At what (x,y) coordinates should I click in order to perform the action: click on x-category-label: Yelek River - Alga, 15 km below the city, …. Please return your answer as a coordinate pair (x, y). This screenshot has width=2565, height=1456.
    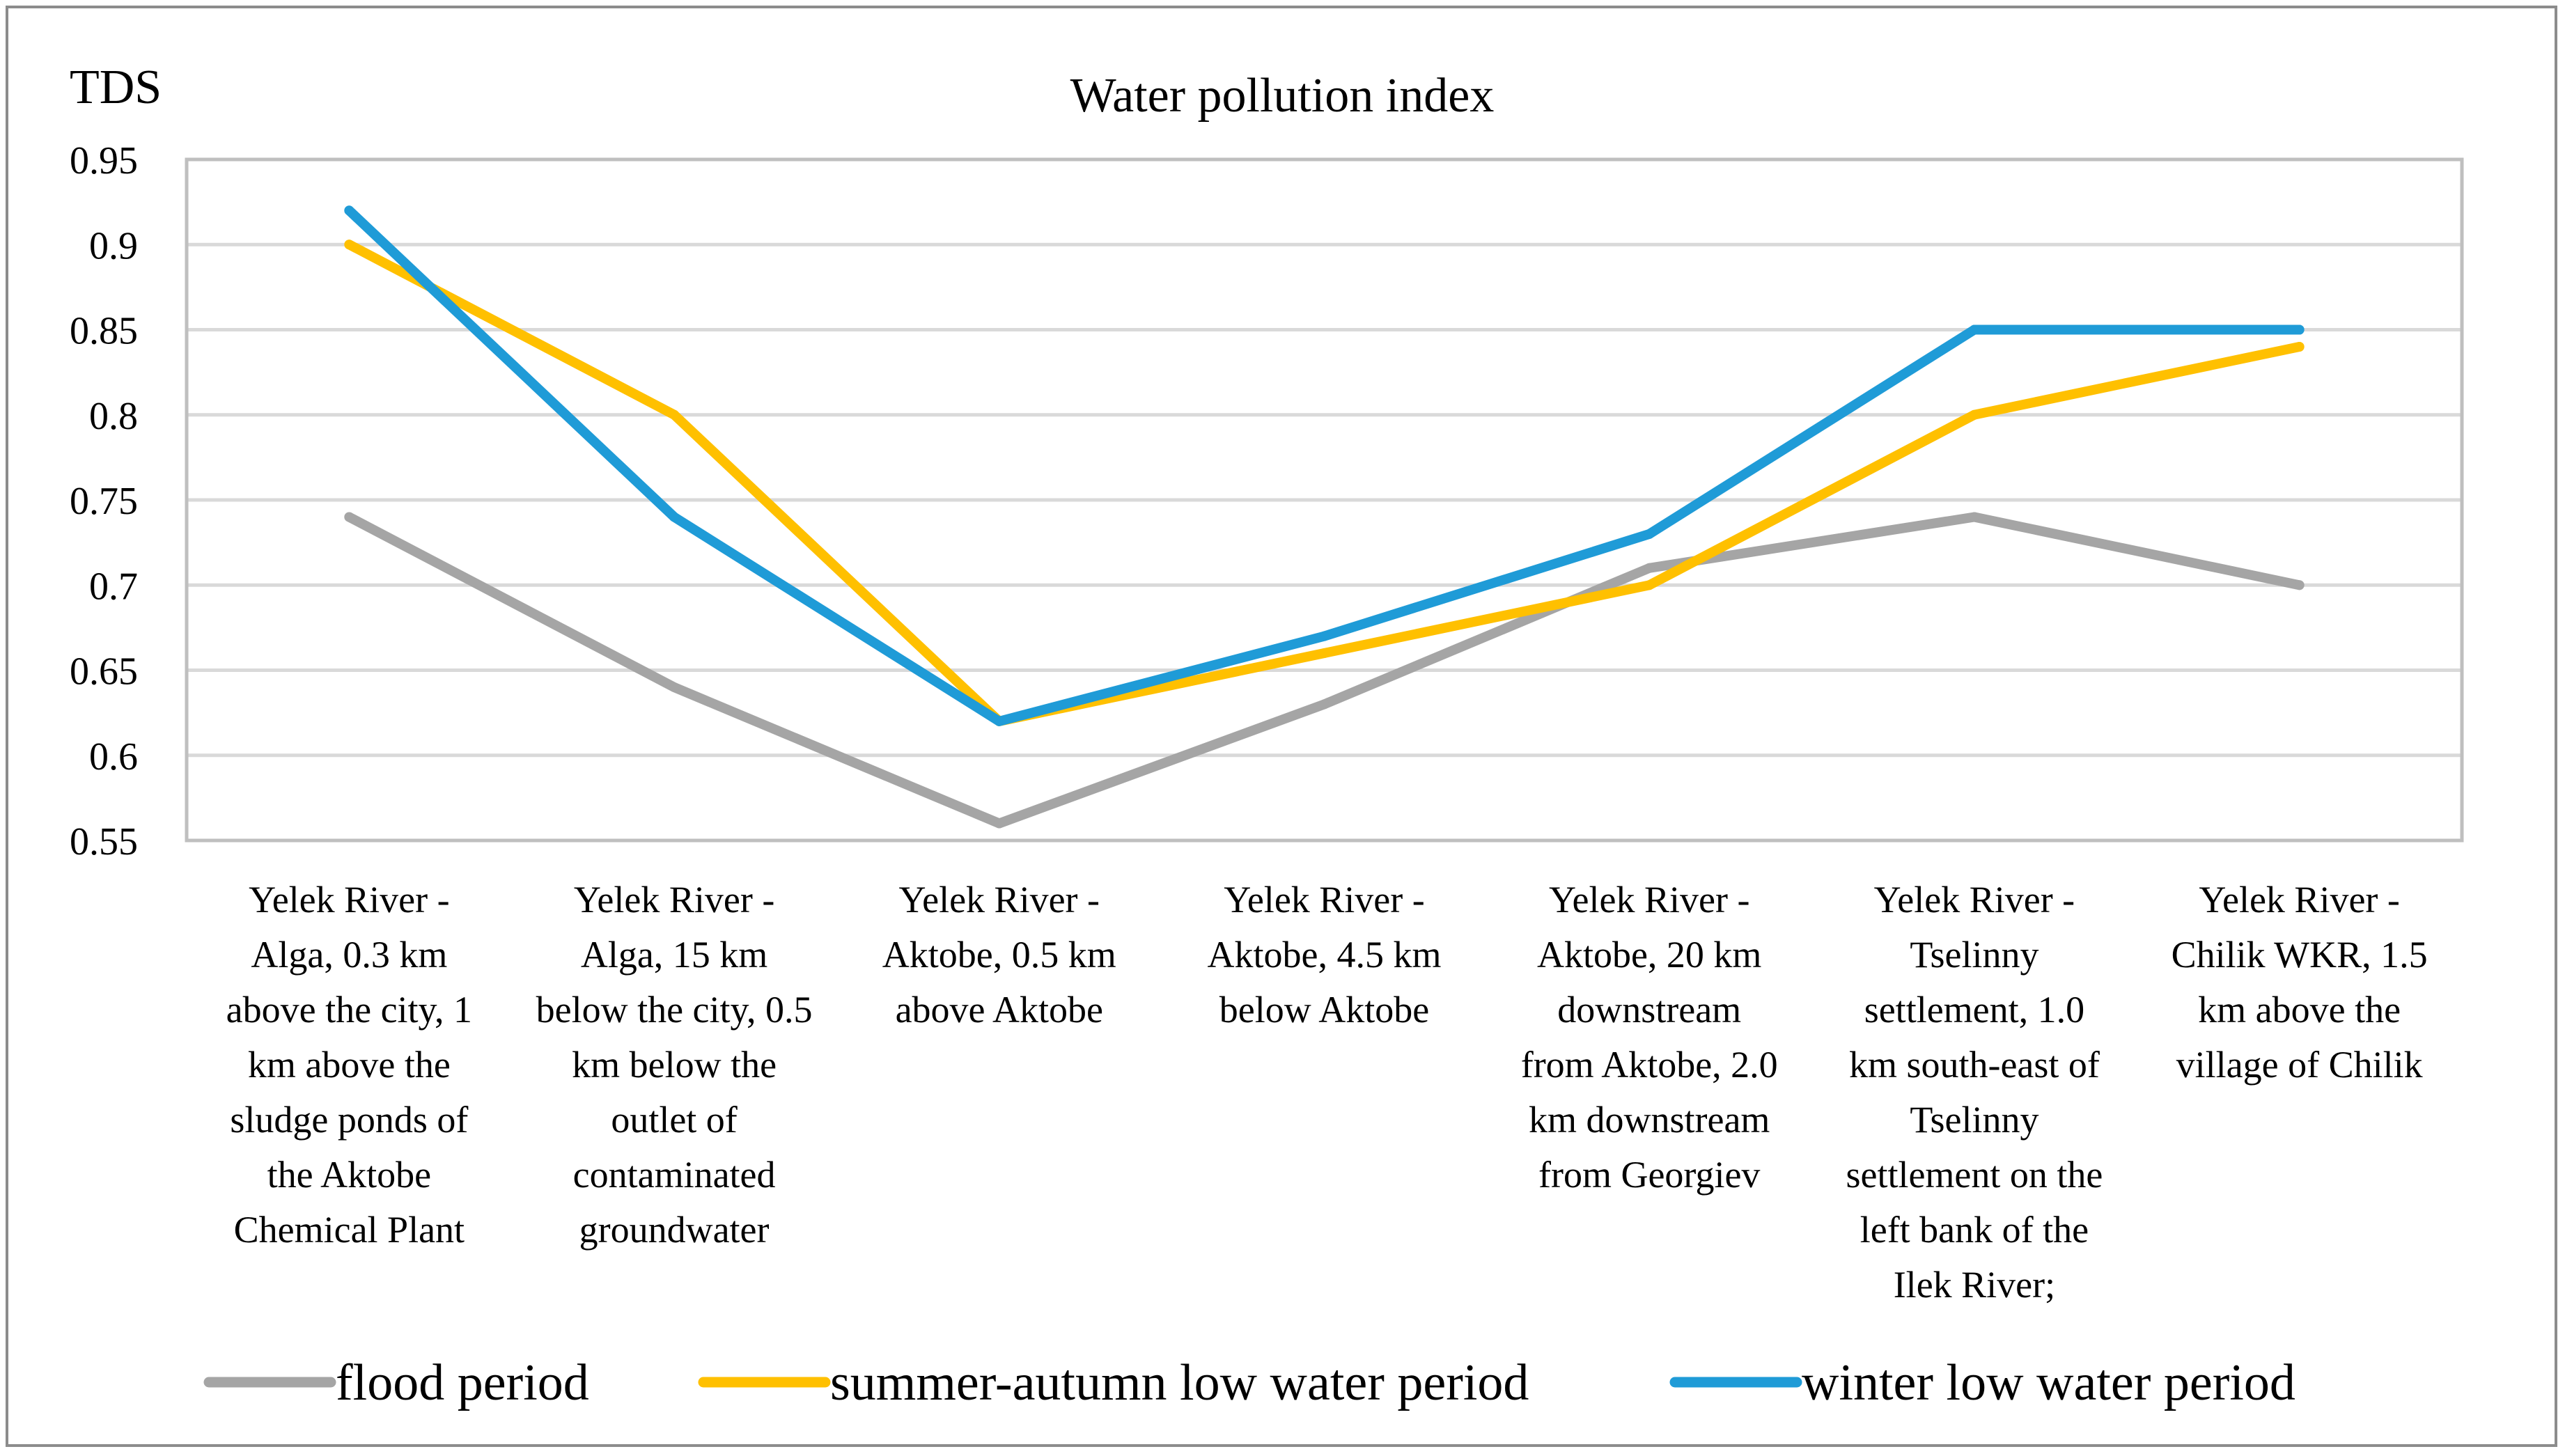
    Looking at the image, I should click on (674, 1065).